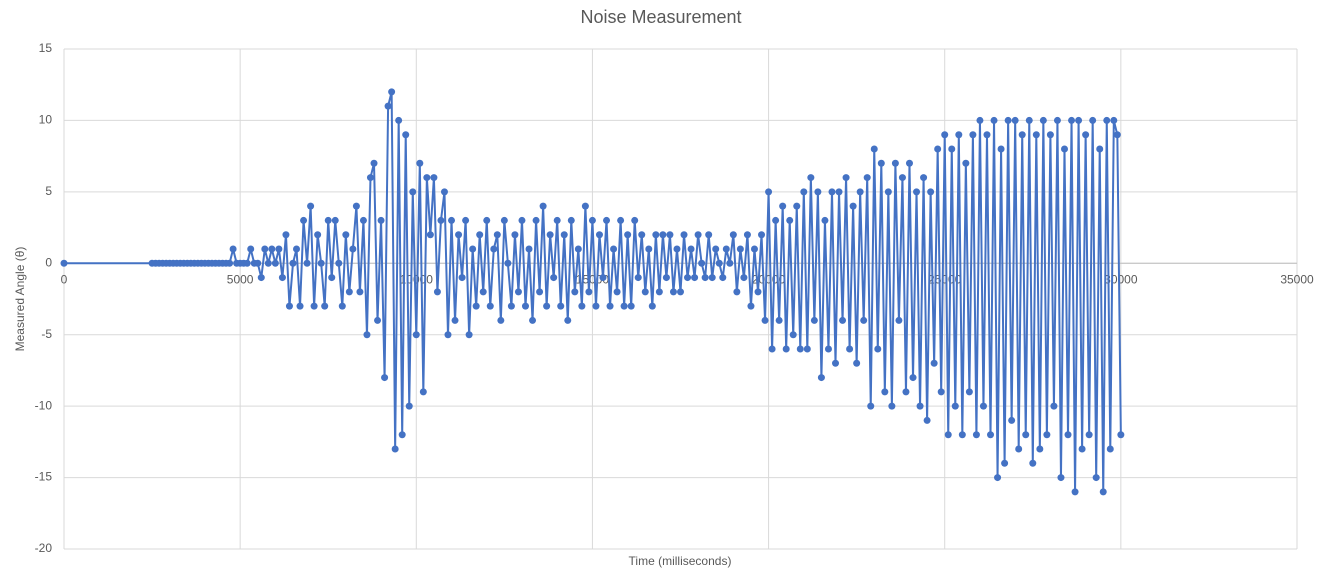 The image size is (1318, 578). Describe the element at coordinates (44, 405) in the screenshot. I see `y-tick-label: -10` at that location.